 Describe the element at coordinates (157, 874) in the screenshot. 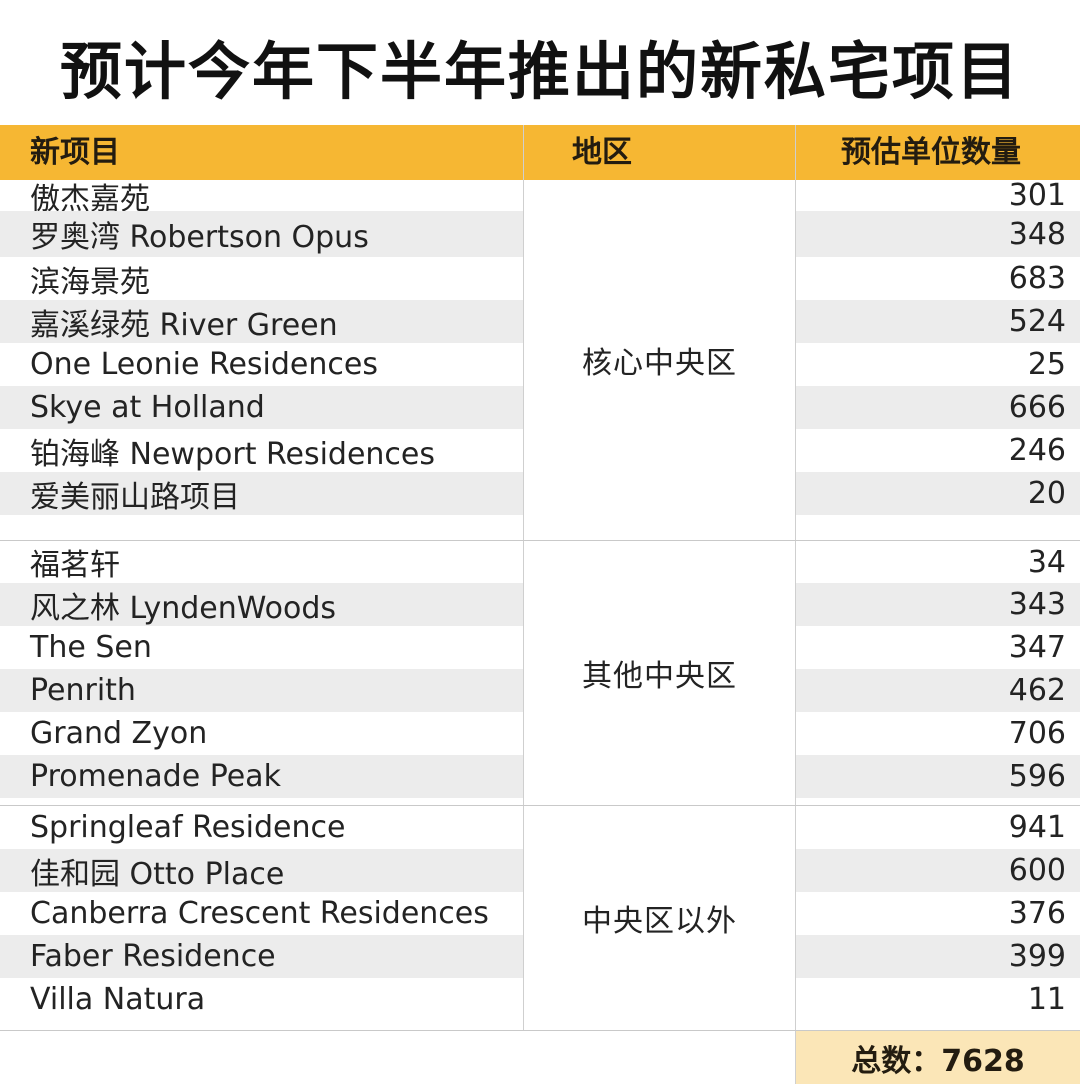

I see `project-name: 佳和园 Otto Place` at that location.